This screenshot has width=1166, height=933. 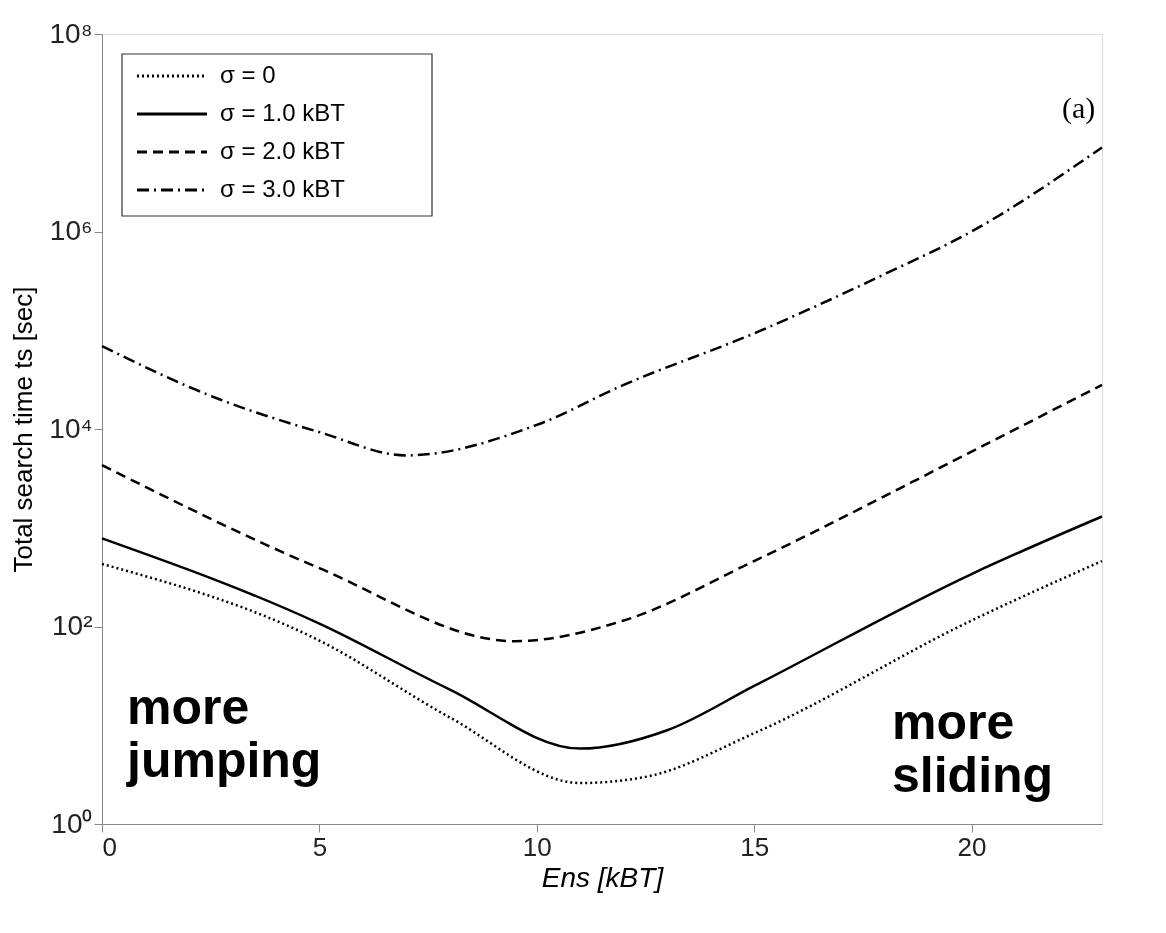 What do you see at coordinates (755, 846) in the screenshot?
I see `x-tick-label: 15` at bounding box center [755, 846].